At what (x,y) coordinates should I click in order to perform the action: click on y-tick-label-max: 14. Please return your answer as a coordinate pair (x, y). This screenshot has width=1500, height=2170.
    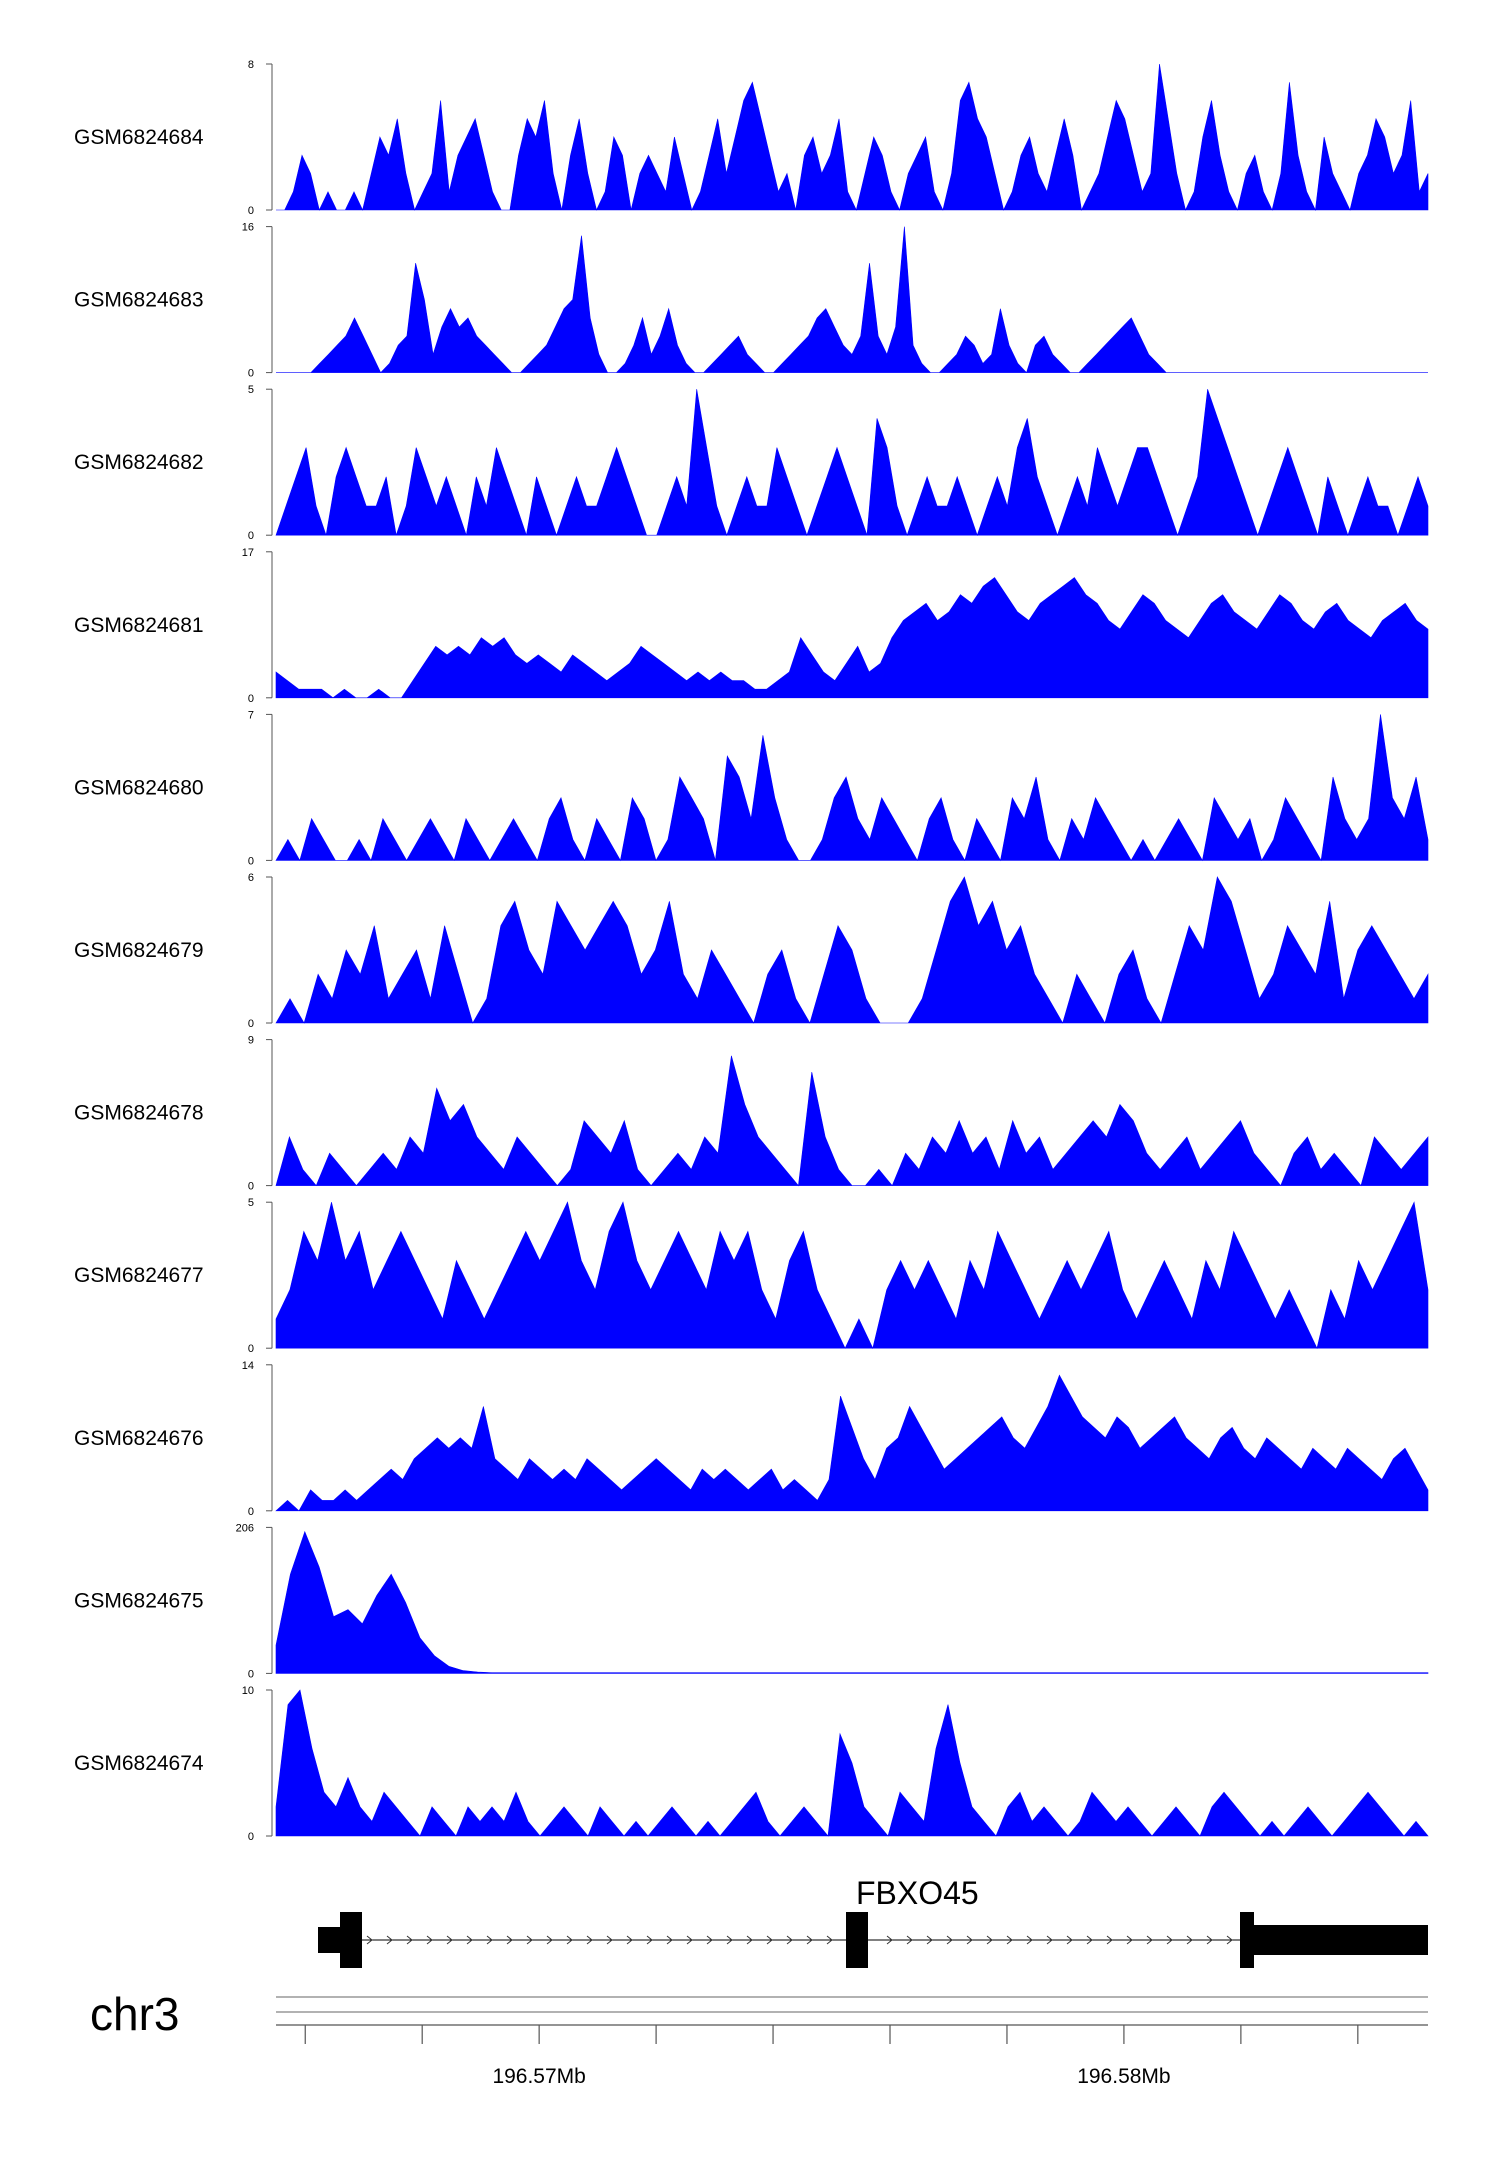
    Looking at the image, I should click on (248, 1366).